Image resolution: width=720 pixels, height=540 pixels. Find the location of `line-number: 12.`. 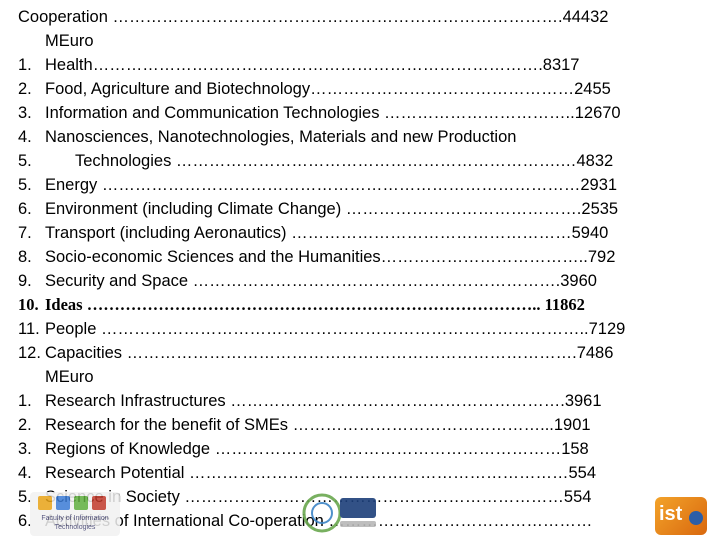

line-number: 12. is located at coordinates (29, 353).